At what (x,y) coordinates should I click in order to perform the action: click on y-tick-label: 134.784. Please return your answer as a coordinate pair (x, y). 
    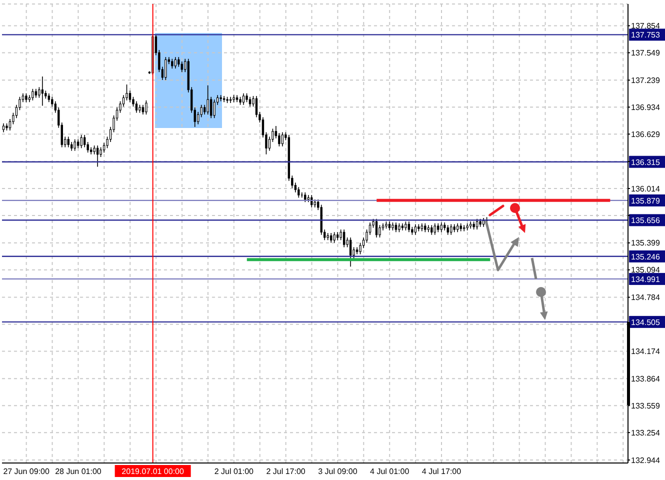
    Looking at the image, I should click on (645, 297).